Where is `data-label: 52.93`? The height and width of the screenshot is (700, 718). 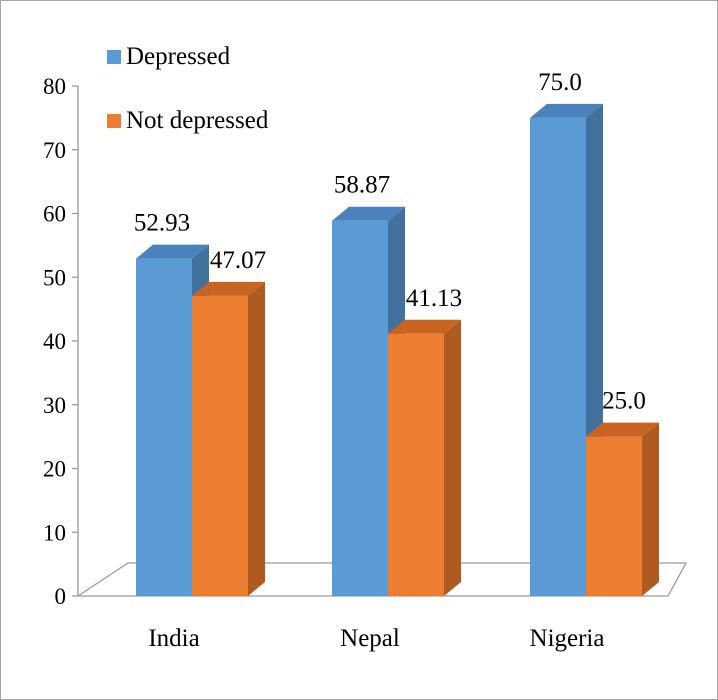
data-label: 52.93 is located at coordinates (162, 223).